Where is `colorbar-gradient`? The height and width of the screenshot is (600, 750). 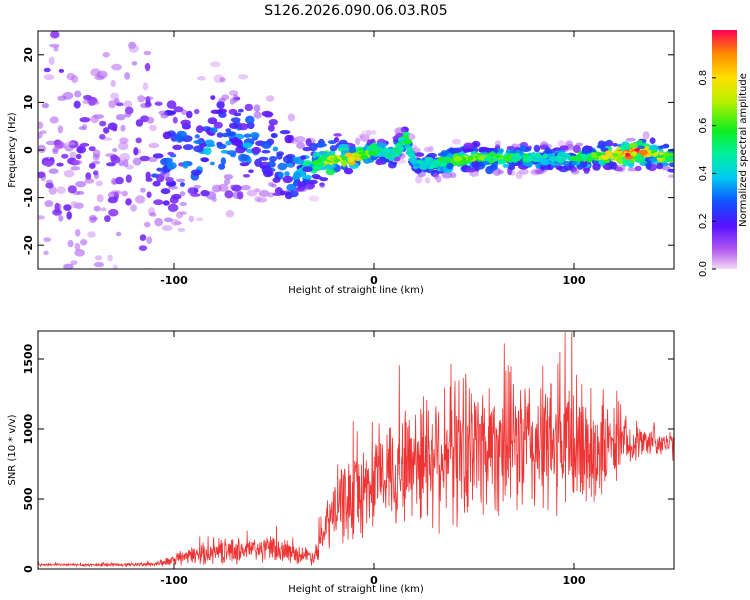
colorbar-gradient is located at coordinates (724, 149).